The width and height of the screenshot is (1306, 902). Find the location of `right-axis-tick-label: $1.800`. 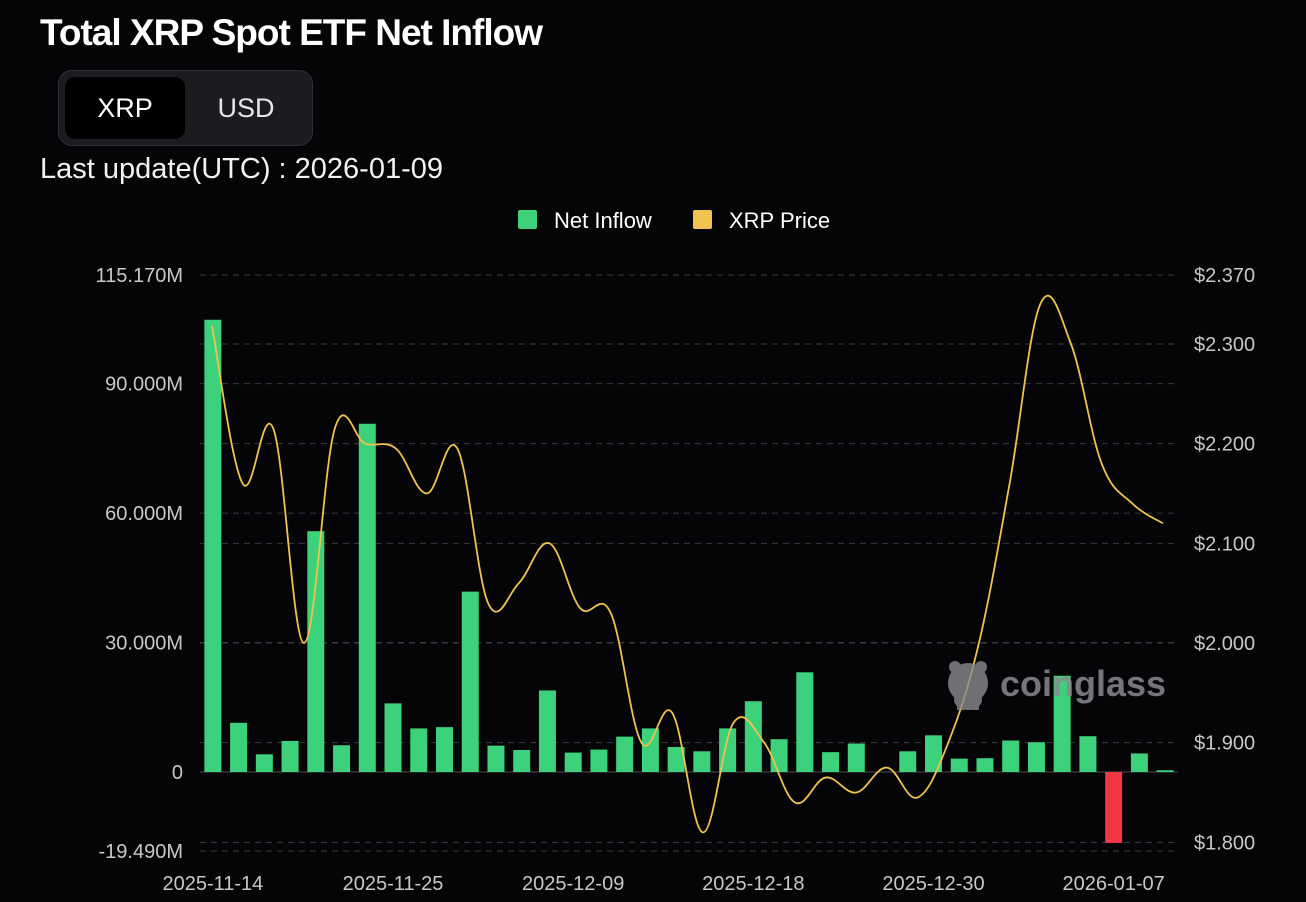

right-axis-tick-label: $1.800 is located at coordinates (1224, 843).